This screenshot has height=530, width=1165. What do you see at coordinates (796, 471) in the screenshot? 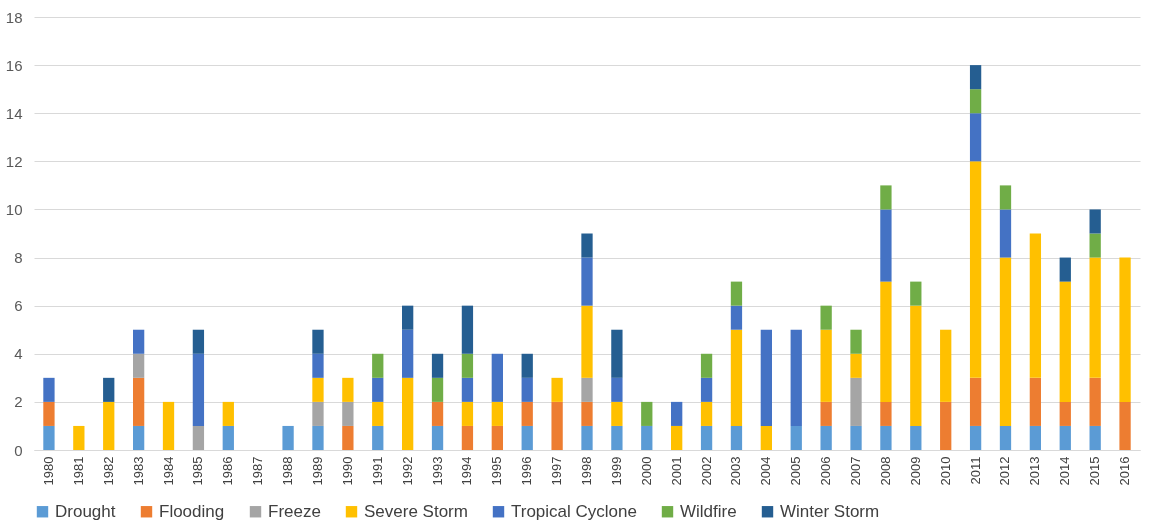
I see `x-tick-label: 2005` at bounding box center [796, 471].